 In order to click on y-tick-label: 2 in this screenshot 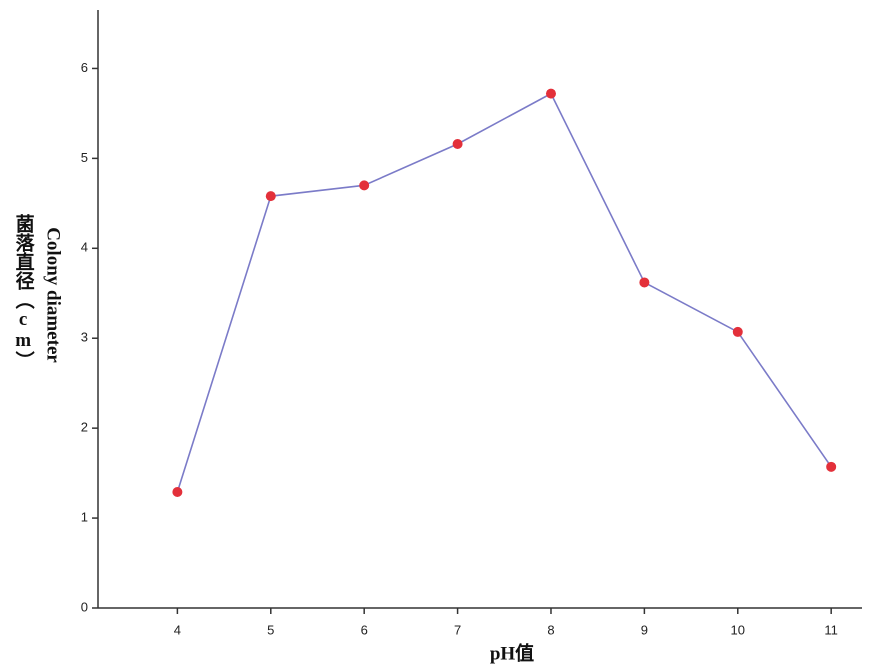, I will do `click(84, 427)`.